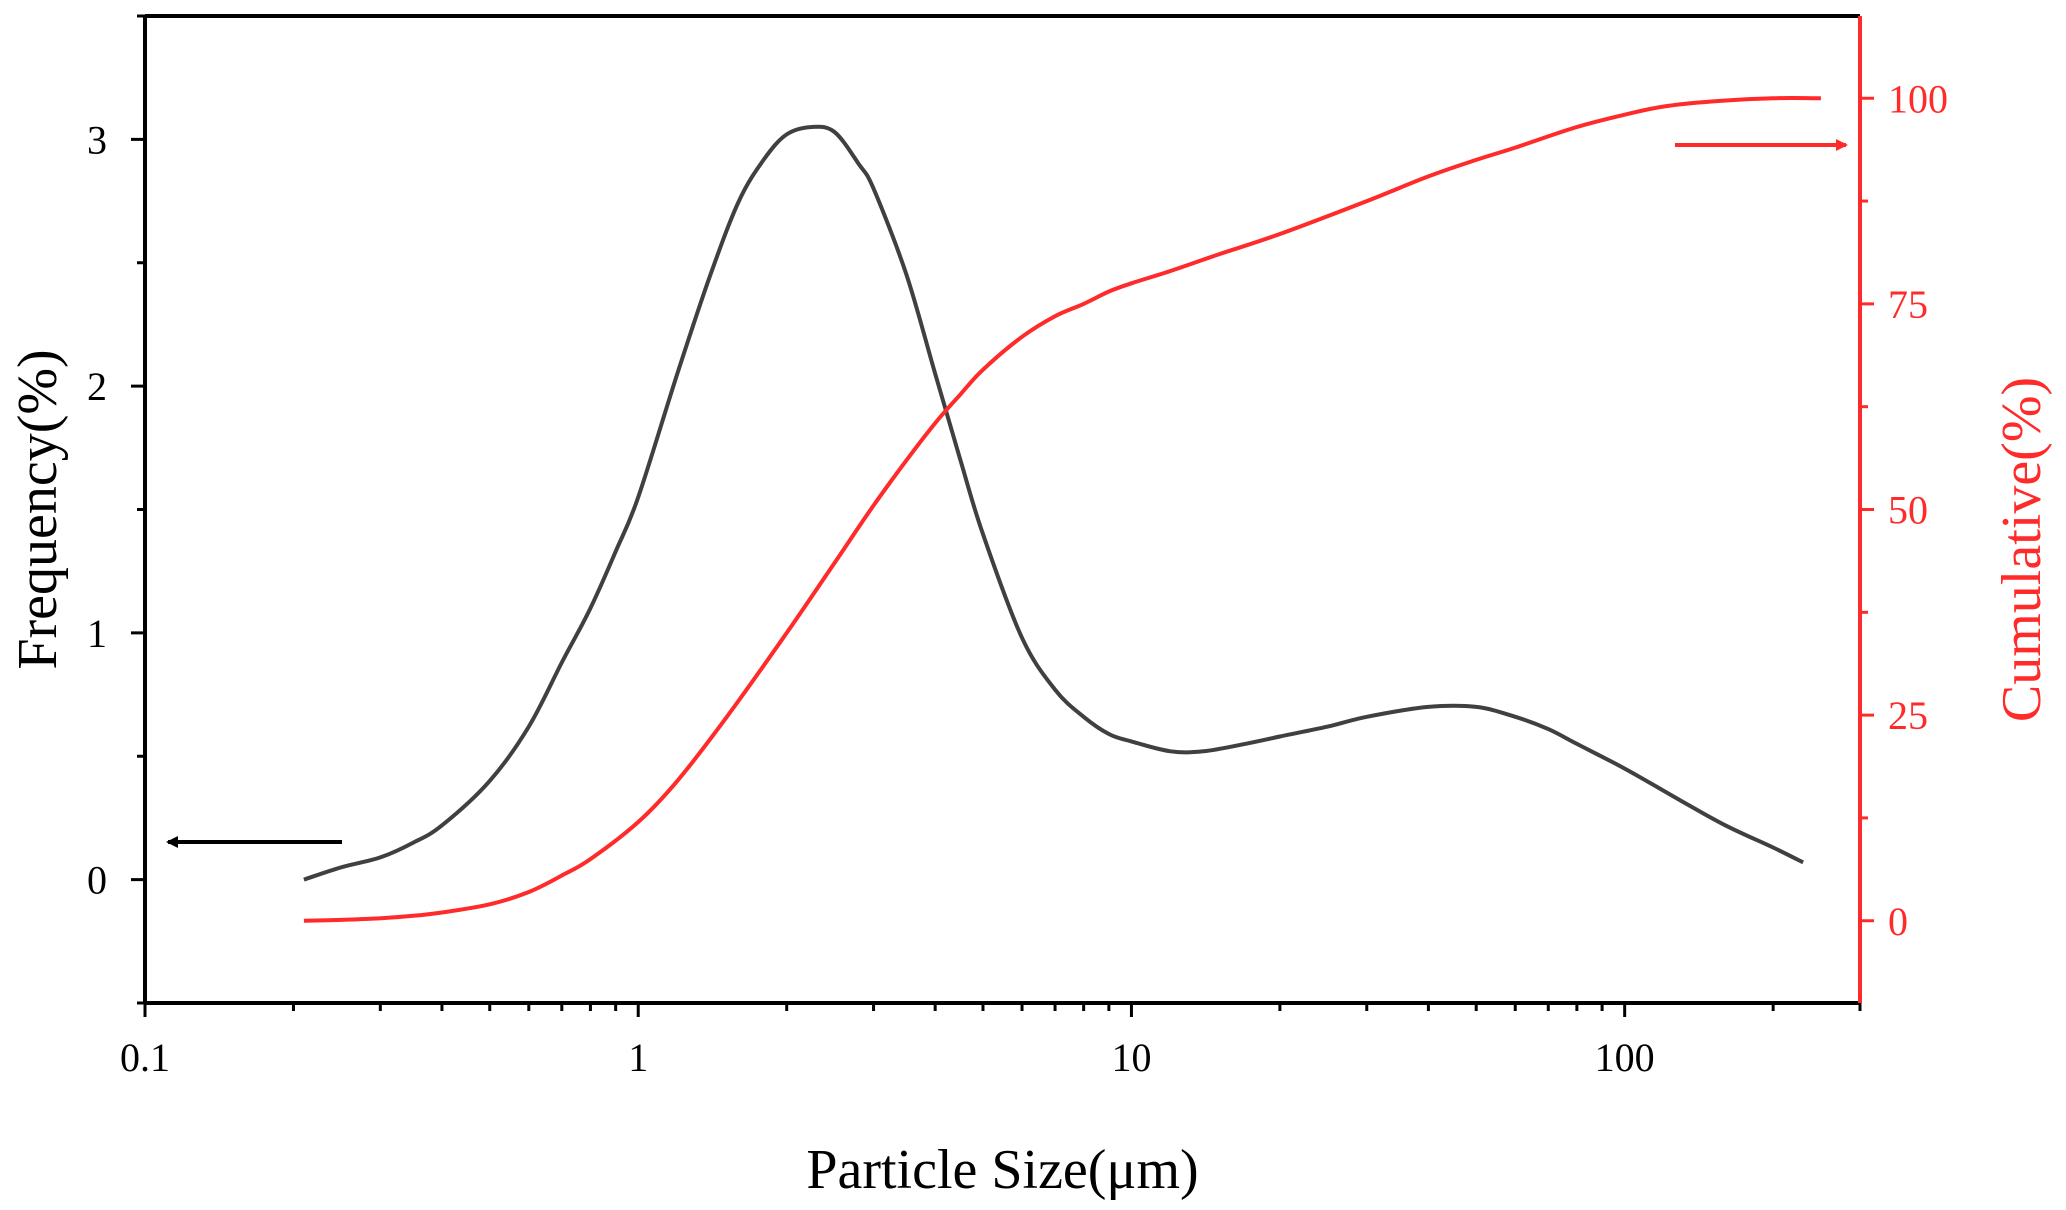 The width and height of the screenshot is (2066, 1210). I want to click on x-tick-label: 100, so click(1625, 1057).